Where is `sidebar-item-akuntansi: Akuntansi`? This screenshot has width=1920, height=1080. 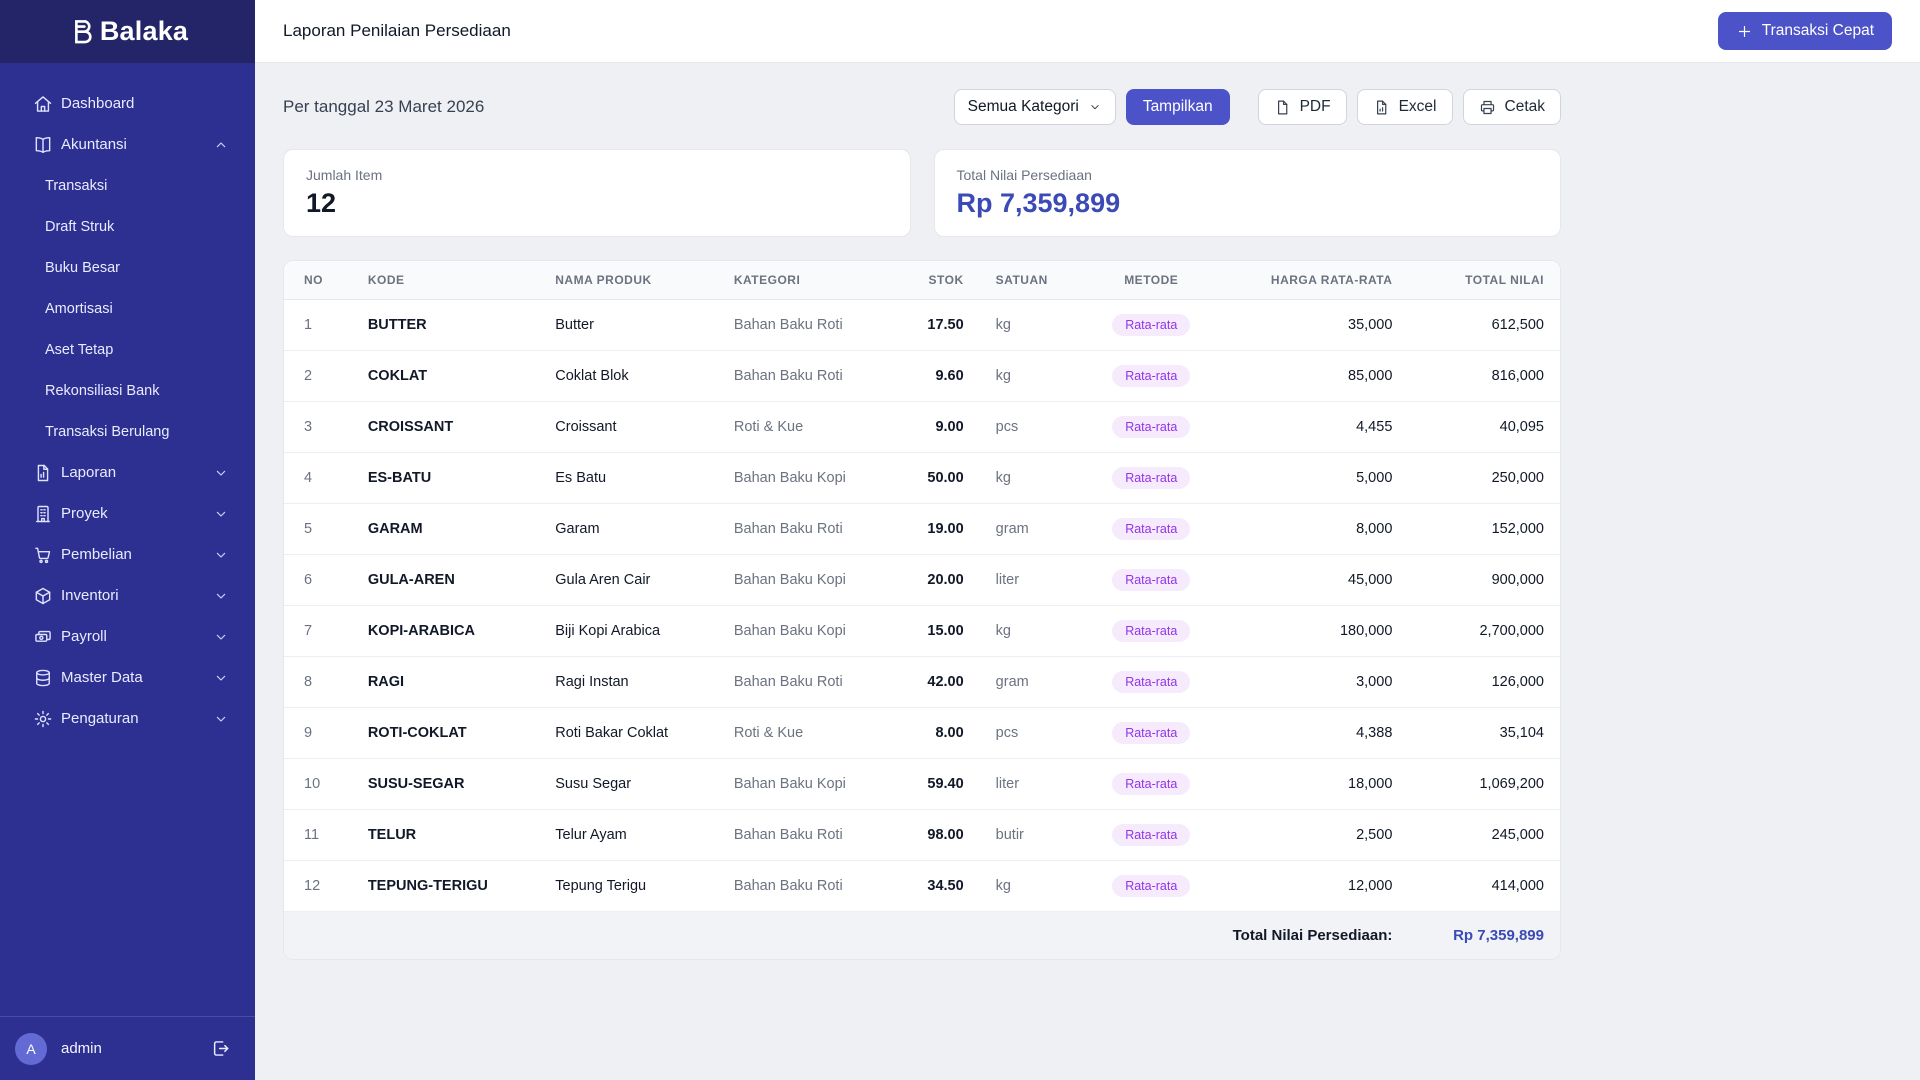 sidebar-item-akuntansi: Akuntansi is located at coordinates (127, 144).